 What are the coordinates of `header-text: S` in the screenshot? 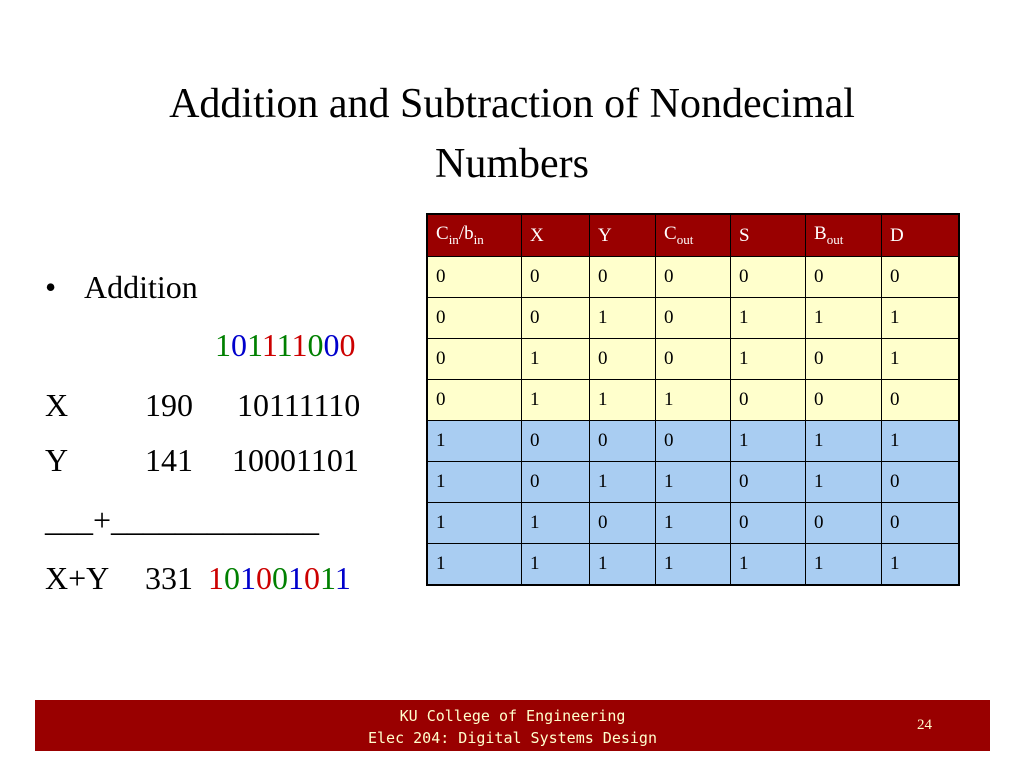 It's located at (744, 235).